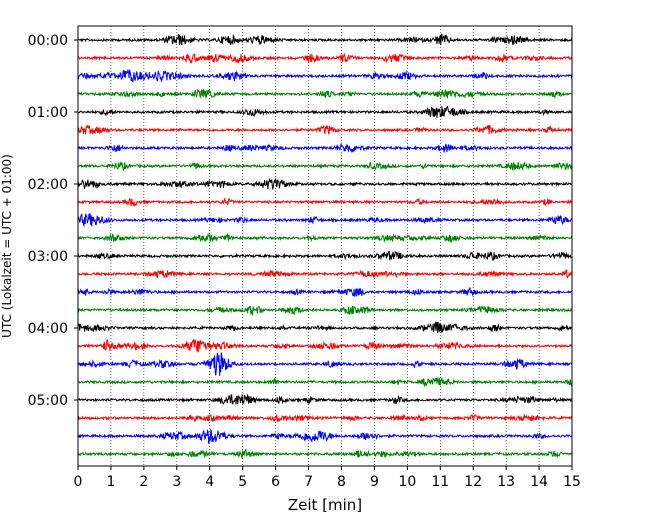  What do you see at coordinates (325, 505) in the screenshot?
I see `x-axis-label: Zeit [min]` at bounding box center [325, 505].